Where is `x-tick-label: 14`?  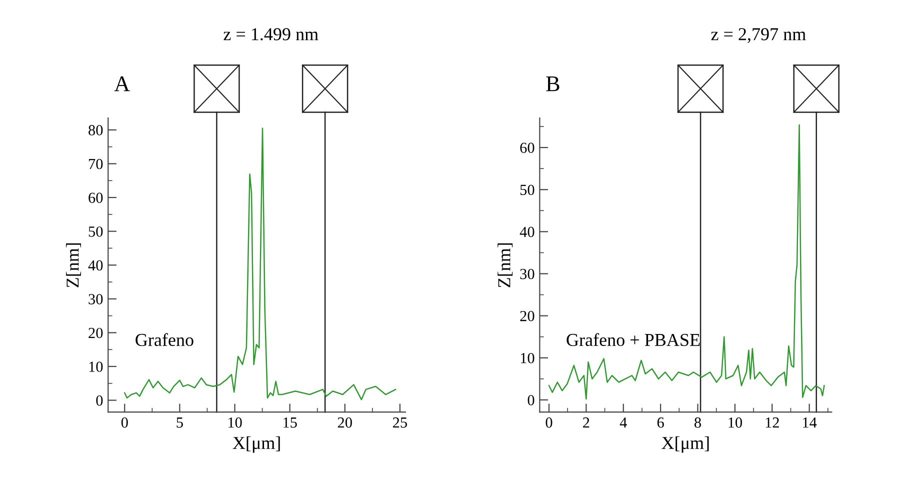
x-tick-label: 14 is located at coordinates (810, 422).